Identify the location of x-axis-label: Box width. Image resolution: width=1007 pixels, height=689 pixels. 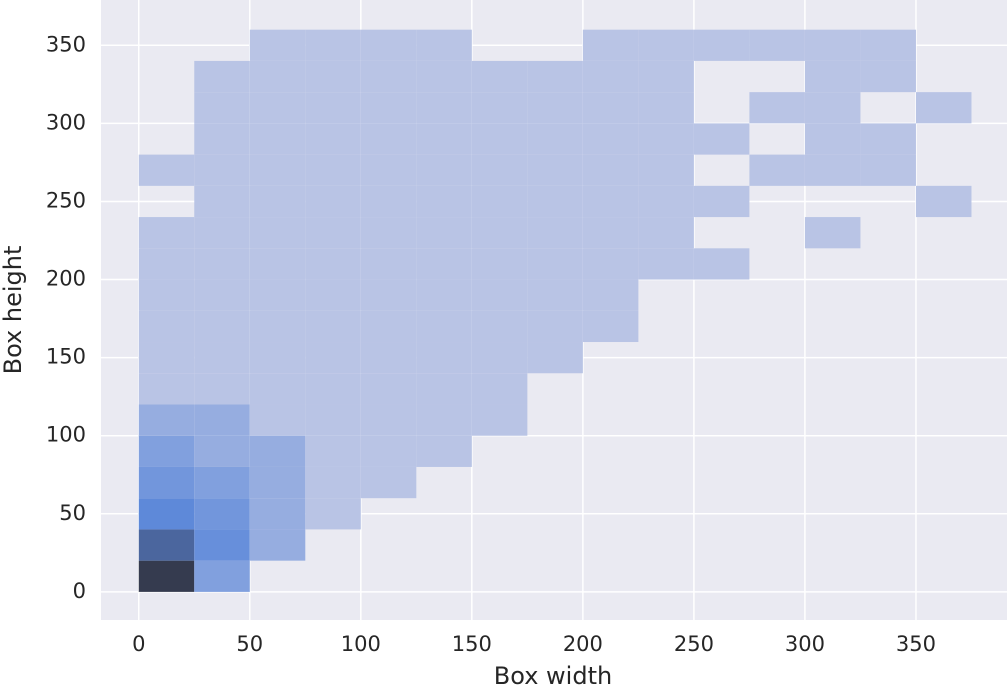
(553, 675).